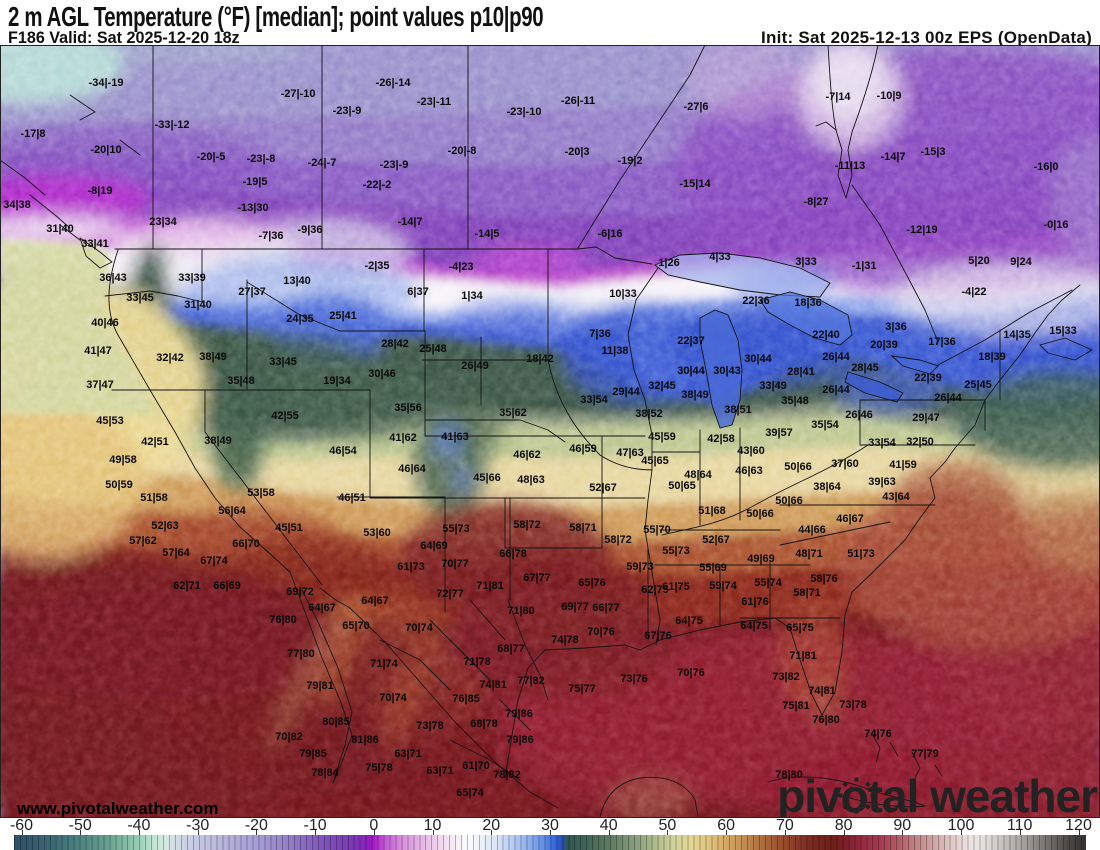 The width and height of the screenshot is (1100, 850). I want to click on svg-text: 45|53, so click(110, 421).